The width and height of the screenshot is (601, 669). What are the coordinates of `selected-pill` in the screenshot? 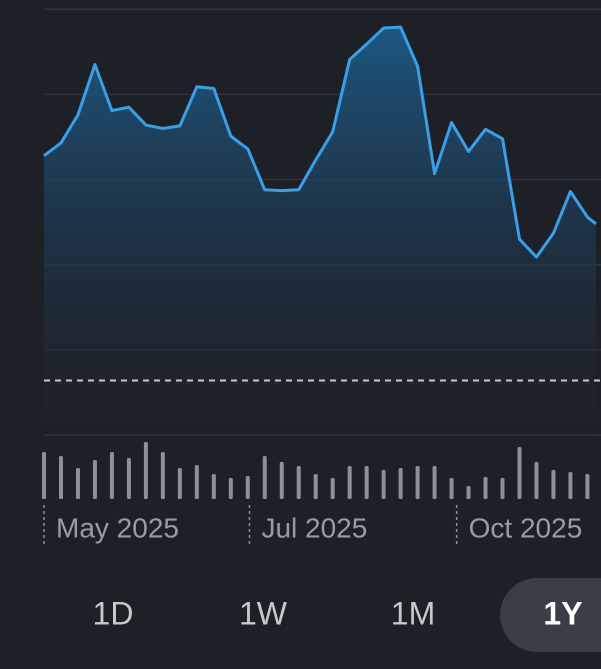 It's located at (550, 615).